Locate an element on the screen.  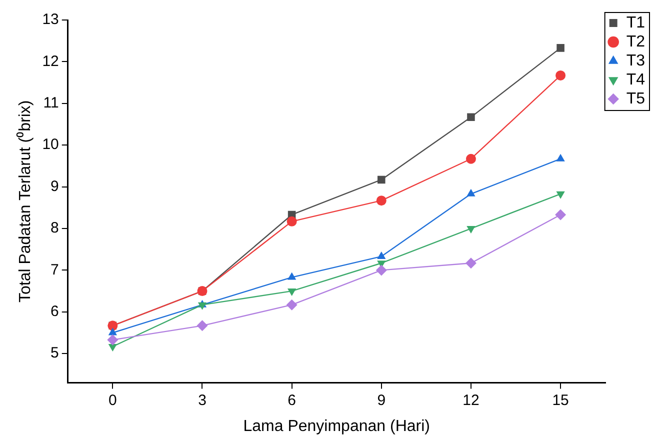
y-tick-label: 5 is located at coordinates (54, 353).